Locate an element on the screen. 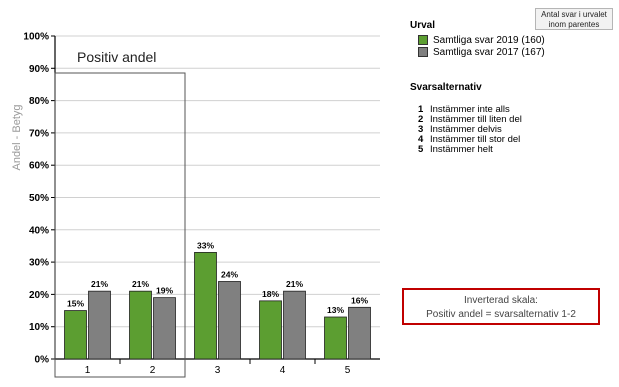  alternative-item: 4 Instämmer till stor del is located at coordinates (470, 140).